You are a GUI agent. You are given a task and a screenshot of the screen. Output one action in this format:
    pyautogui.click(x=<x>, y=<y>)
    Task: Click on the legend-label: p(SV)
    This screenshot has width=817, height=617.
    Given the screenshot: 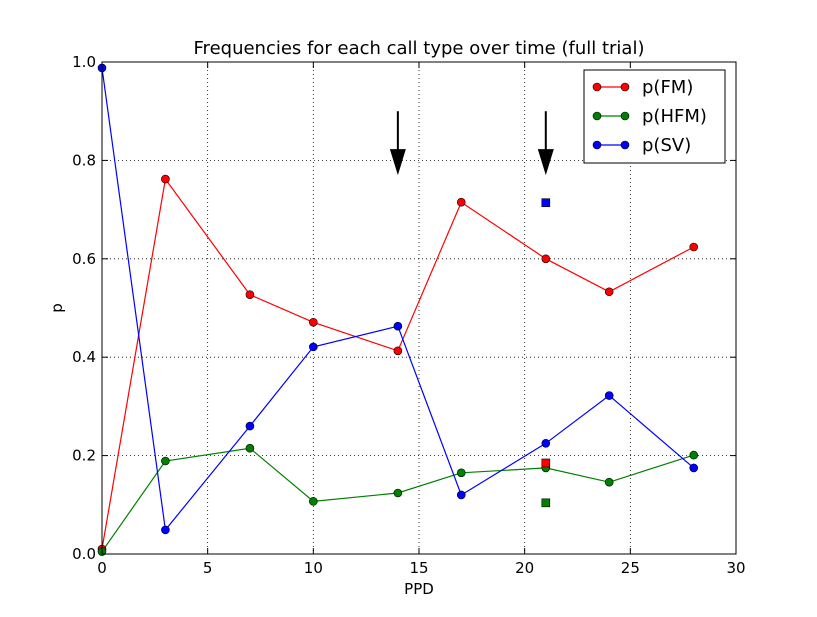 What is the action you would take?
    pyautogui.click(x=666, y=145)
    